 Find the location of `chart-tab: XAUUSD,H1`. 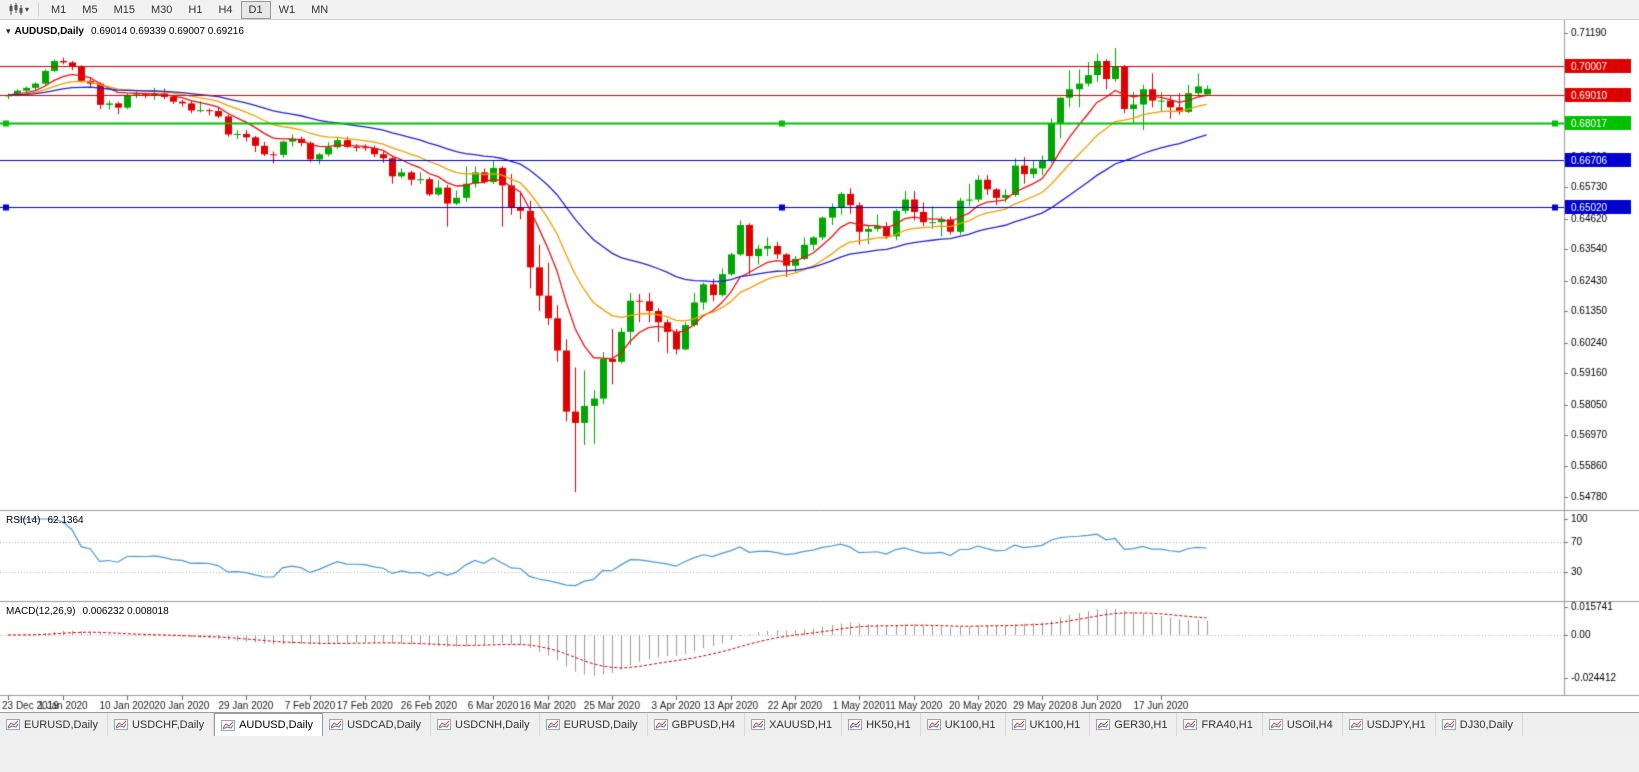

chart-tab: XAUUSD,H1 is located at coordinates (794, 724).